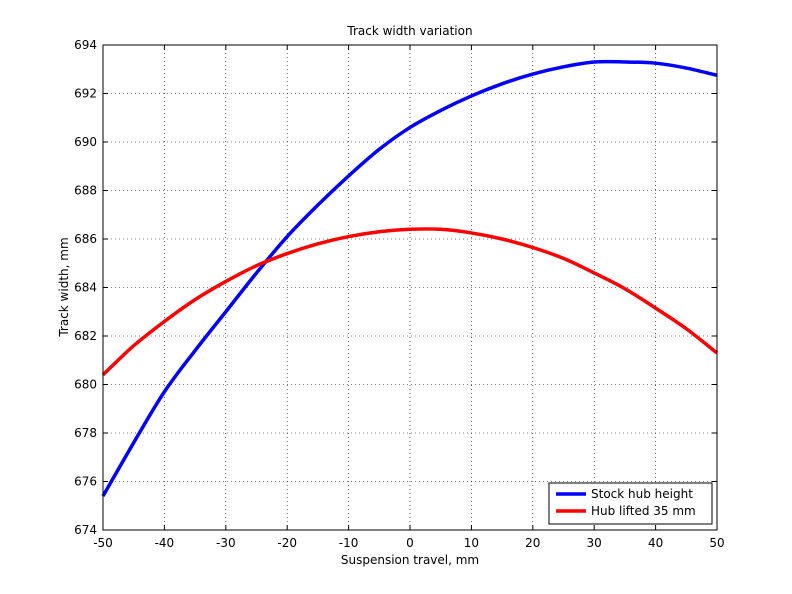 The image size is (792, 594). I want to click on legend-label-stock-hub-height: Stock hub height, so click(642, 494).